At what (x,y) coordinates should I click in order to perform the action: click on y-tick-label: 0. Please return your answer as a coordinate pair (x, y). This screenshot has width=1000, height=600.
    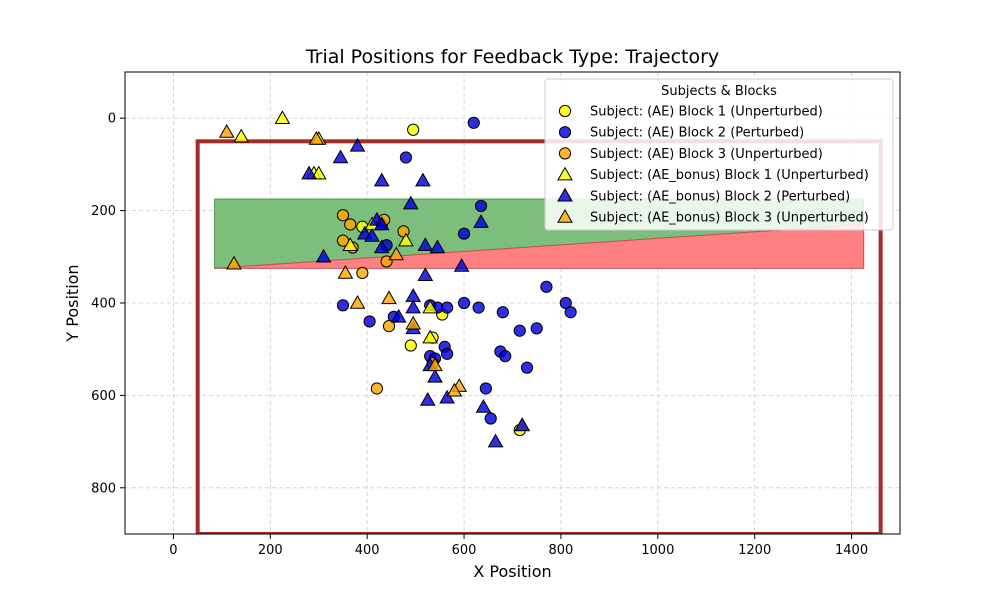
    Looking at the image, I should click on (112, 119).